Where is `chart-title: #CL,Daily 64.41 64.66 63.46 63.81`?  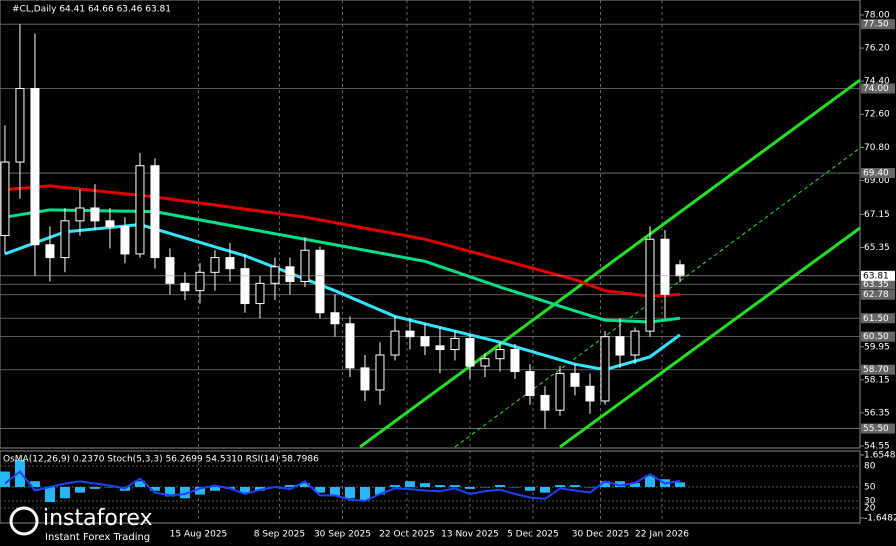 chart-title: #CL,Daily 64.41 64.66 63.46 63.81 is located at coordinates (91, 10).